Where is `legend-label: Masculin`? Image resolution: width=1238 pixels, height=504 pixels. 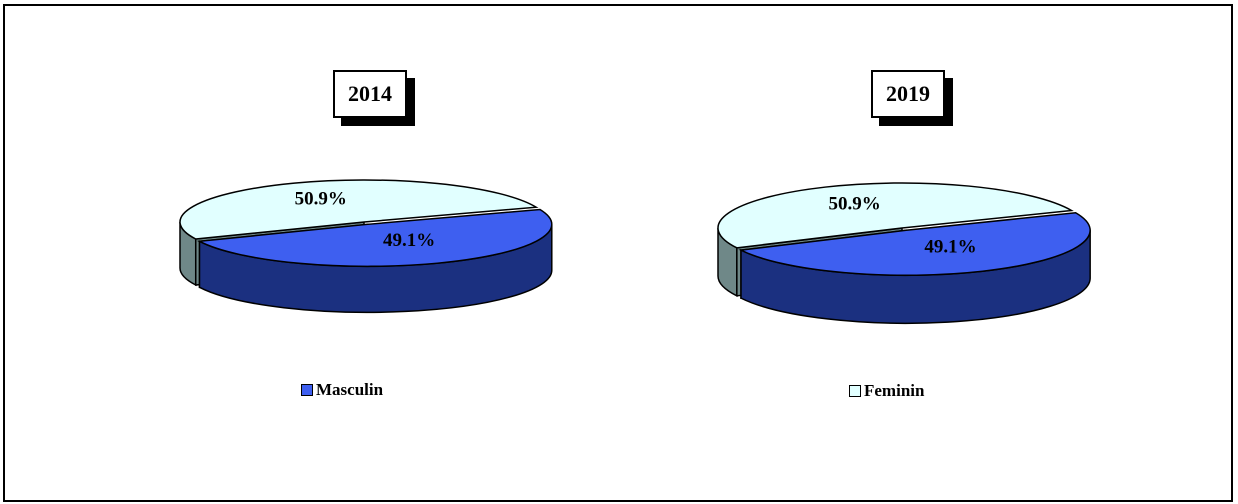 legend-label: Masculin is located at coordinates (350, 389).